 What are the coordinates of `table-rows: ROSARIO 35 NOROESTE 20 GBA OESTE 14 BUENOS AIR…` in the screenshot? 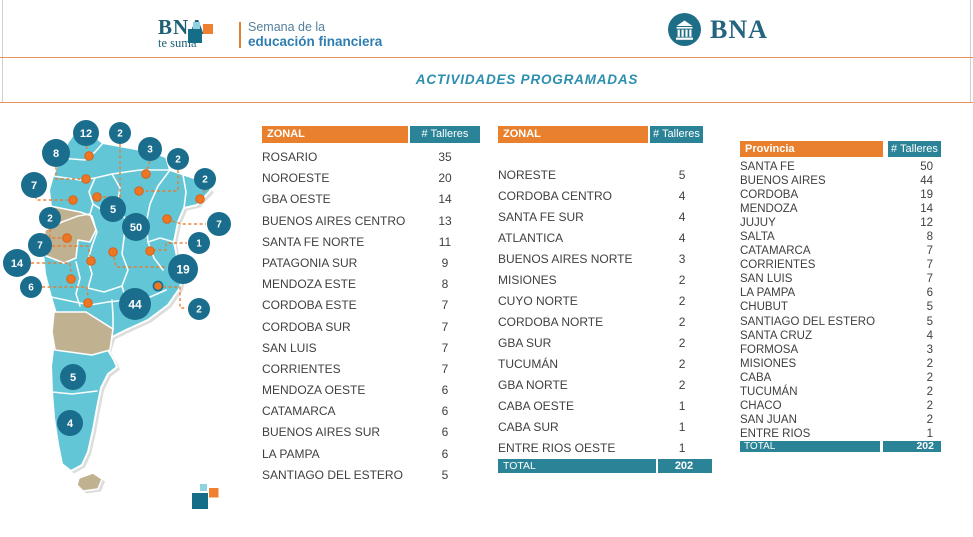 It's located at (371, 316).